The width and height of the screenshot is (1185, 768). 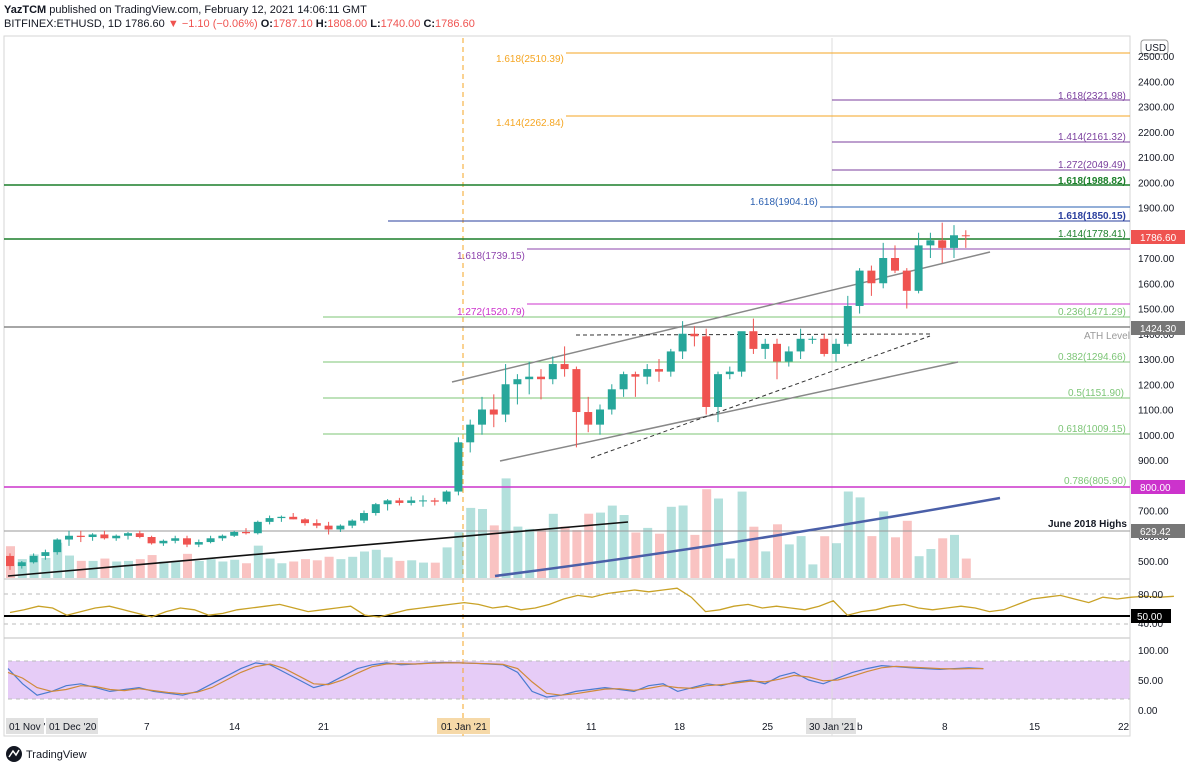 What do you see at coordinates (400, 24) in the screenshot?
I see `low-value: 1740.00` at bounding box center [400, 24].